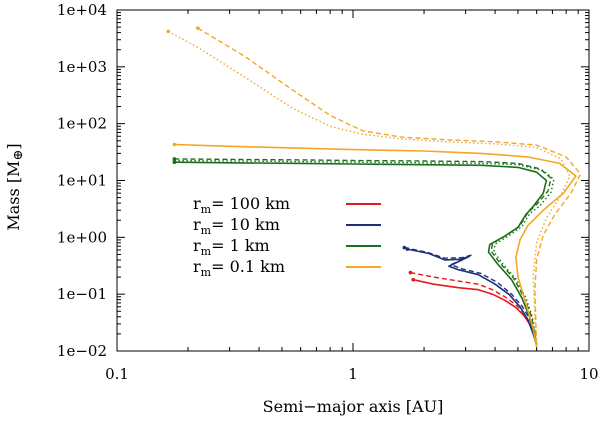 The height and width of the screenshot is (422, 600). What do you see at coordinates (82, 294) in the screenshot?
I see `y-tick-label: 1e−01` at bounding box center [82, 294].